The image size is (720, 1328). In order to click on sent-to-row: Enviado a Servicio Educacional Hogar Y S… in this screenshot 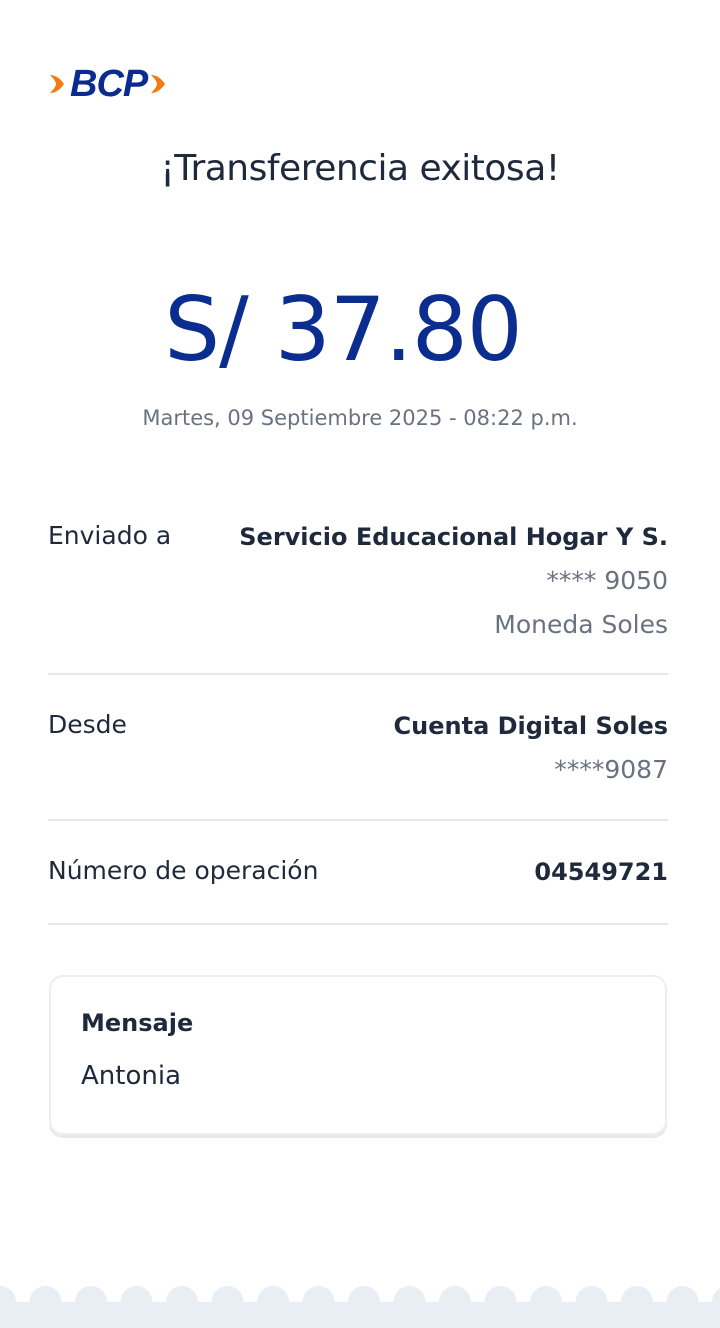, I will do `click(358, 580)`.